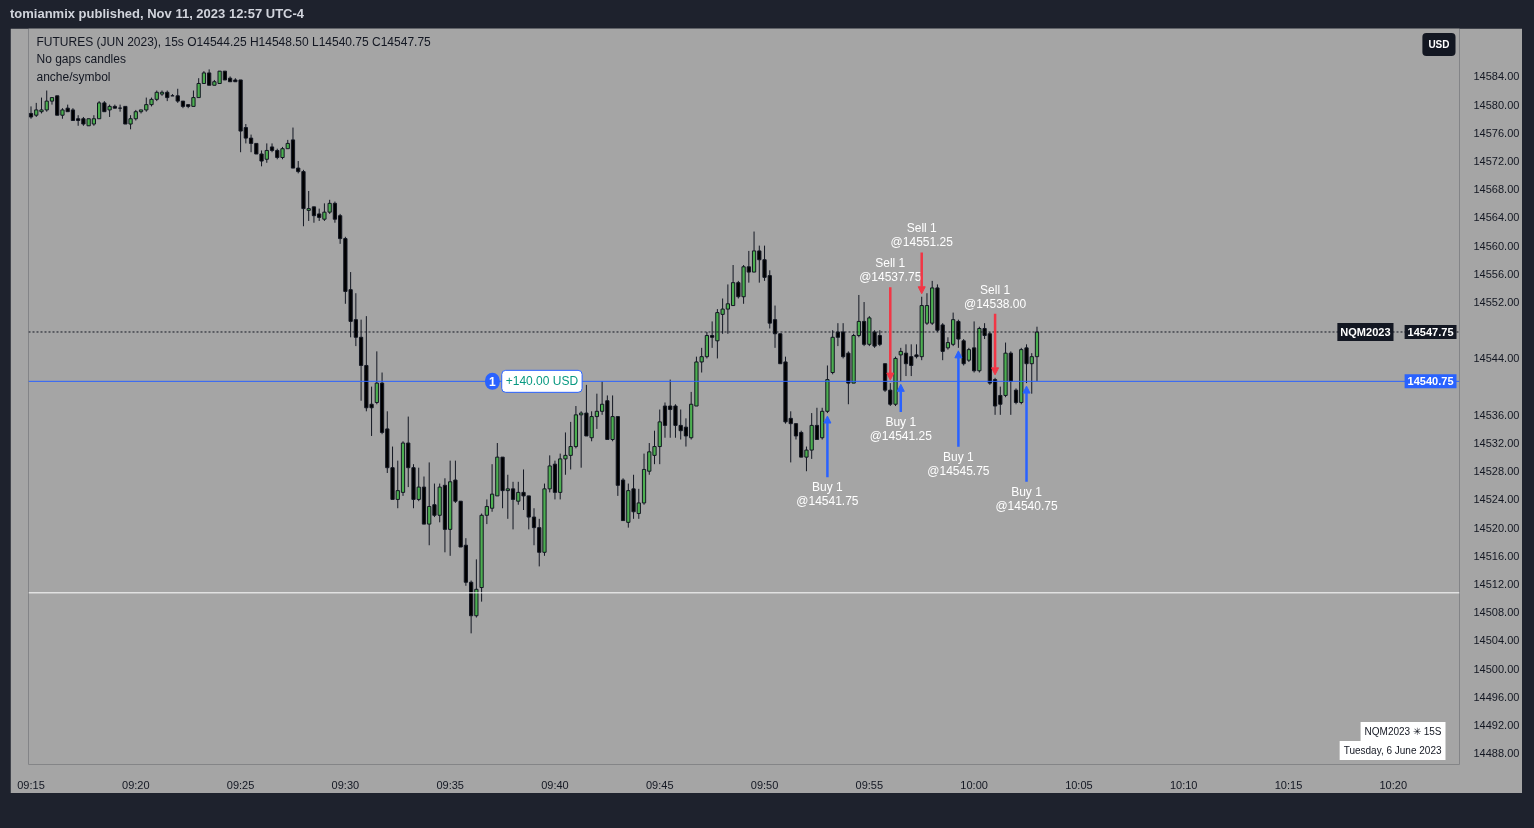 This screenshot has width=1534, height=828. What do you see at coordinates (1496, 443) in the screenshot?
I see `y-tick-label: 14532.00` at bounding box center [1496, 443].